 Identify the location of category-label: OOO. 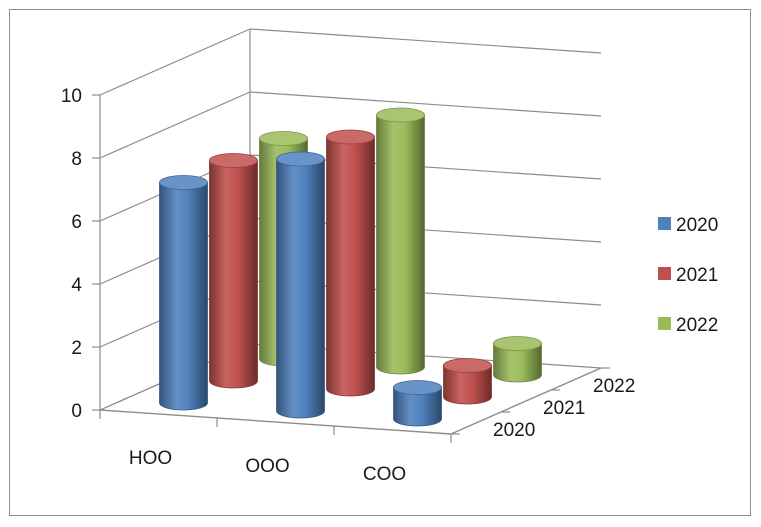
(267, 466).